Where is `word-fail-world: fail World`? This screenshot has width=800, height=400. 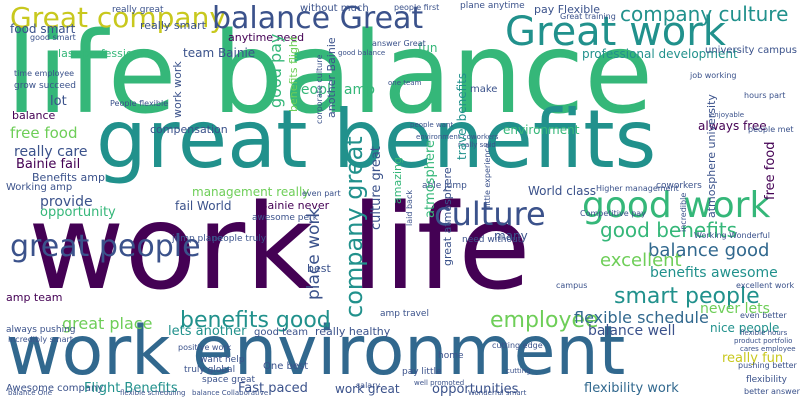 word-fail-world: fail World is located at coordinates (203, 206).